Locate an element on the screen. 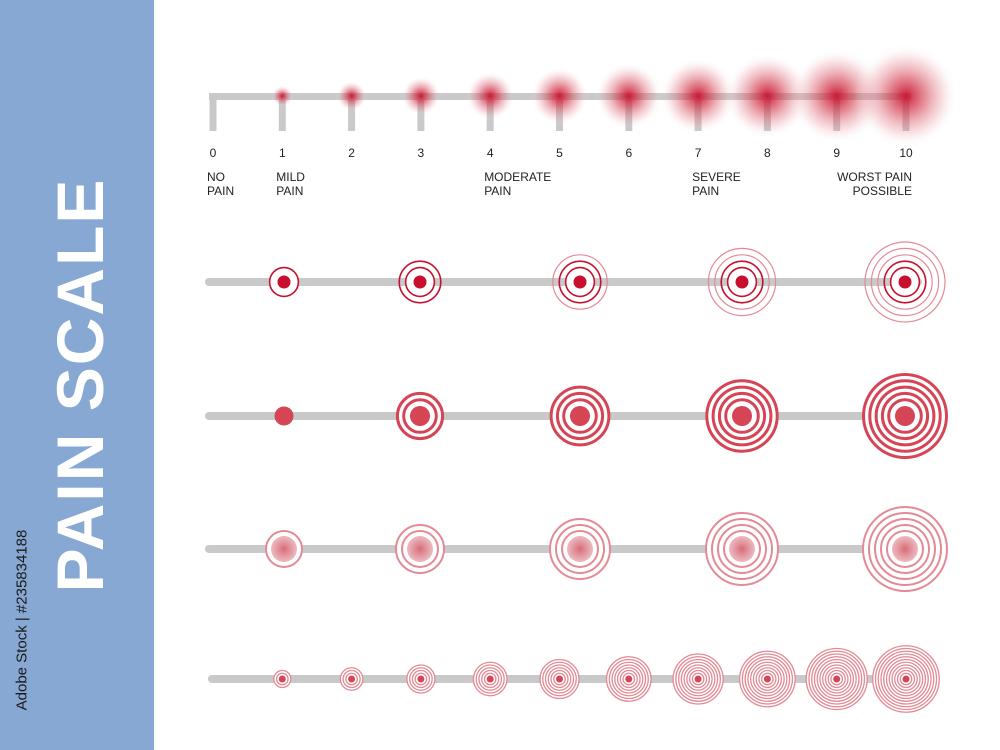 This screenshot has height=750, width=1000. tick-label-2: 2 is located at coordinates (351, 153).